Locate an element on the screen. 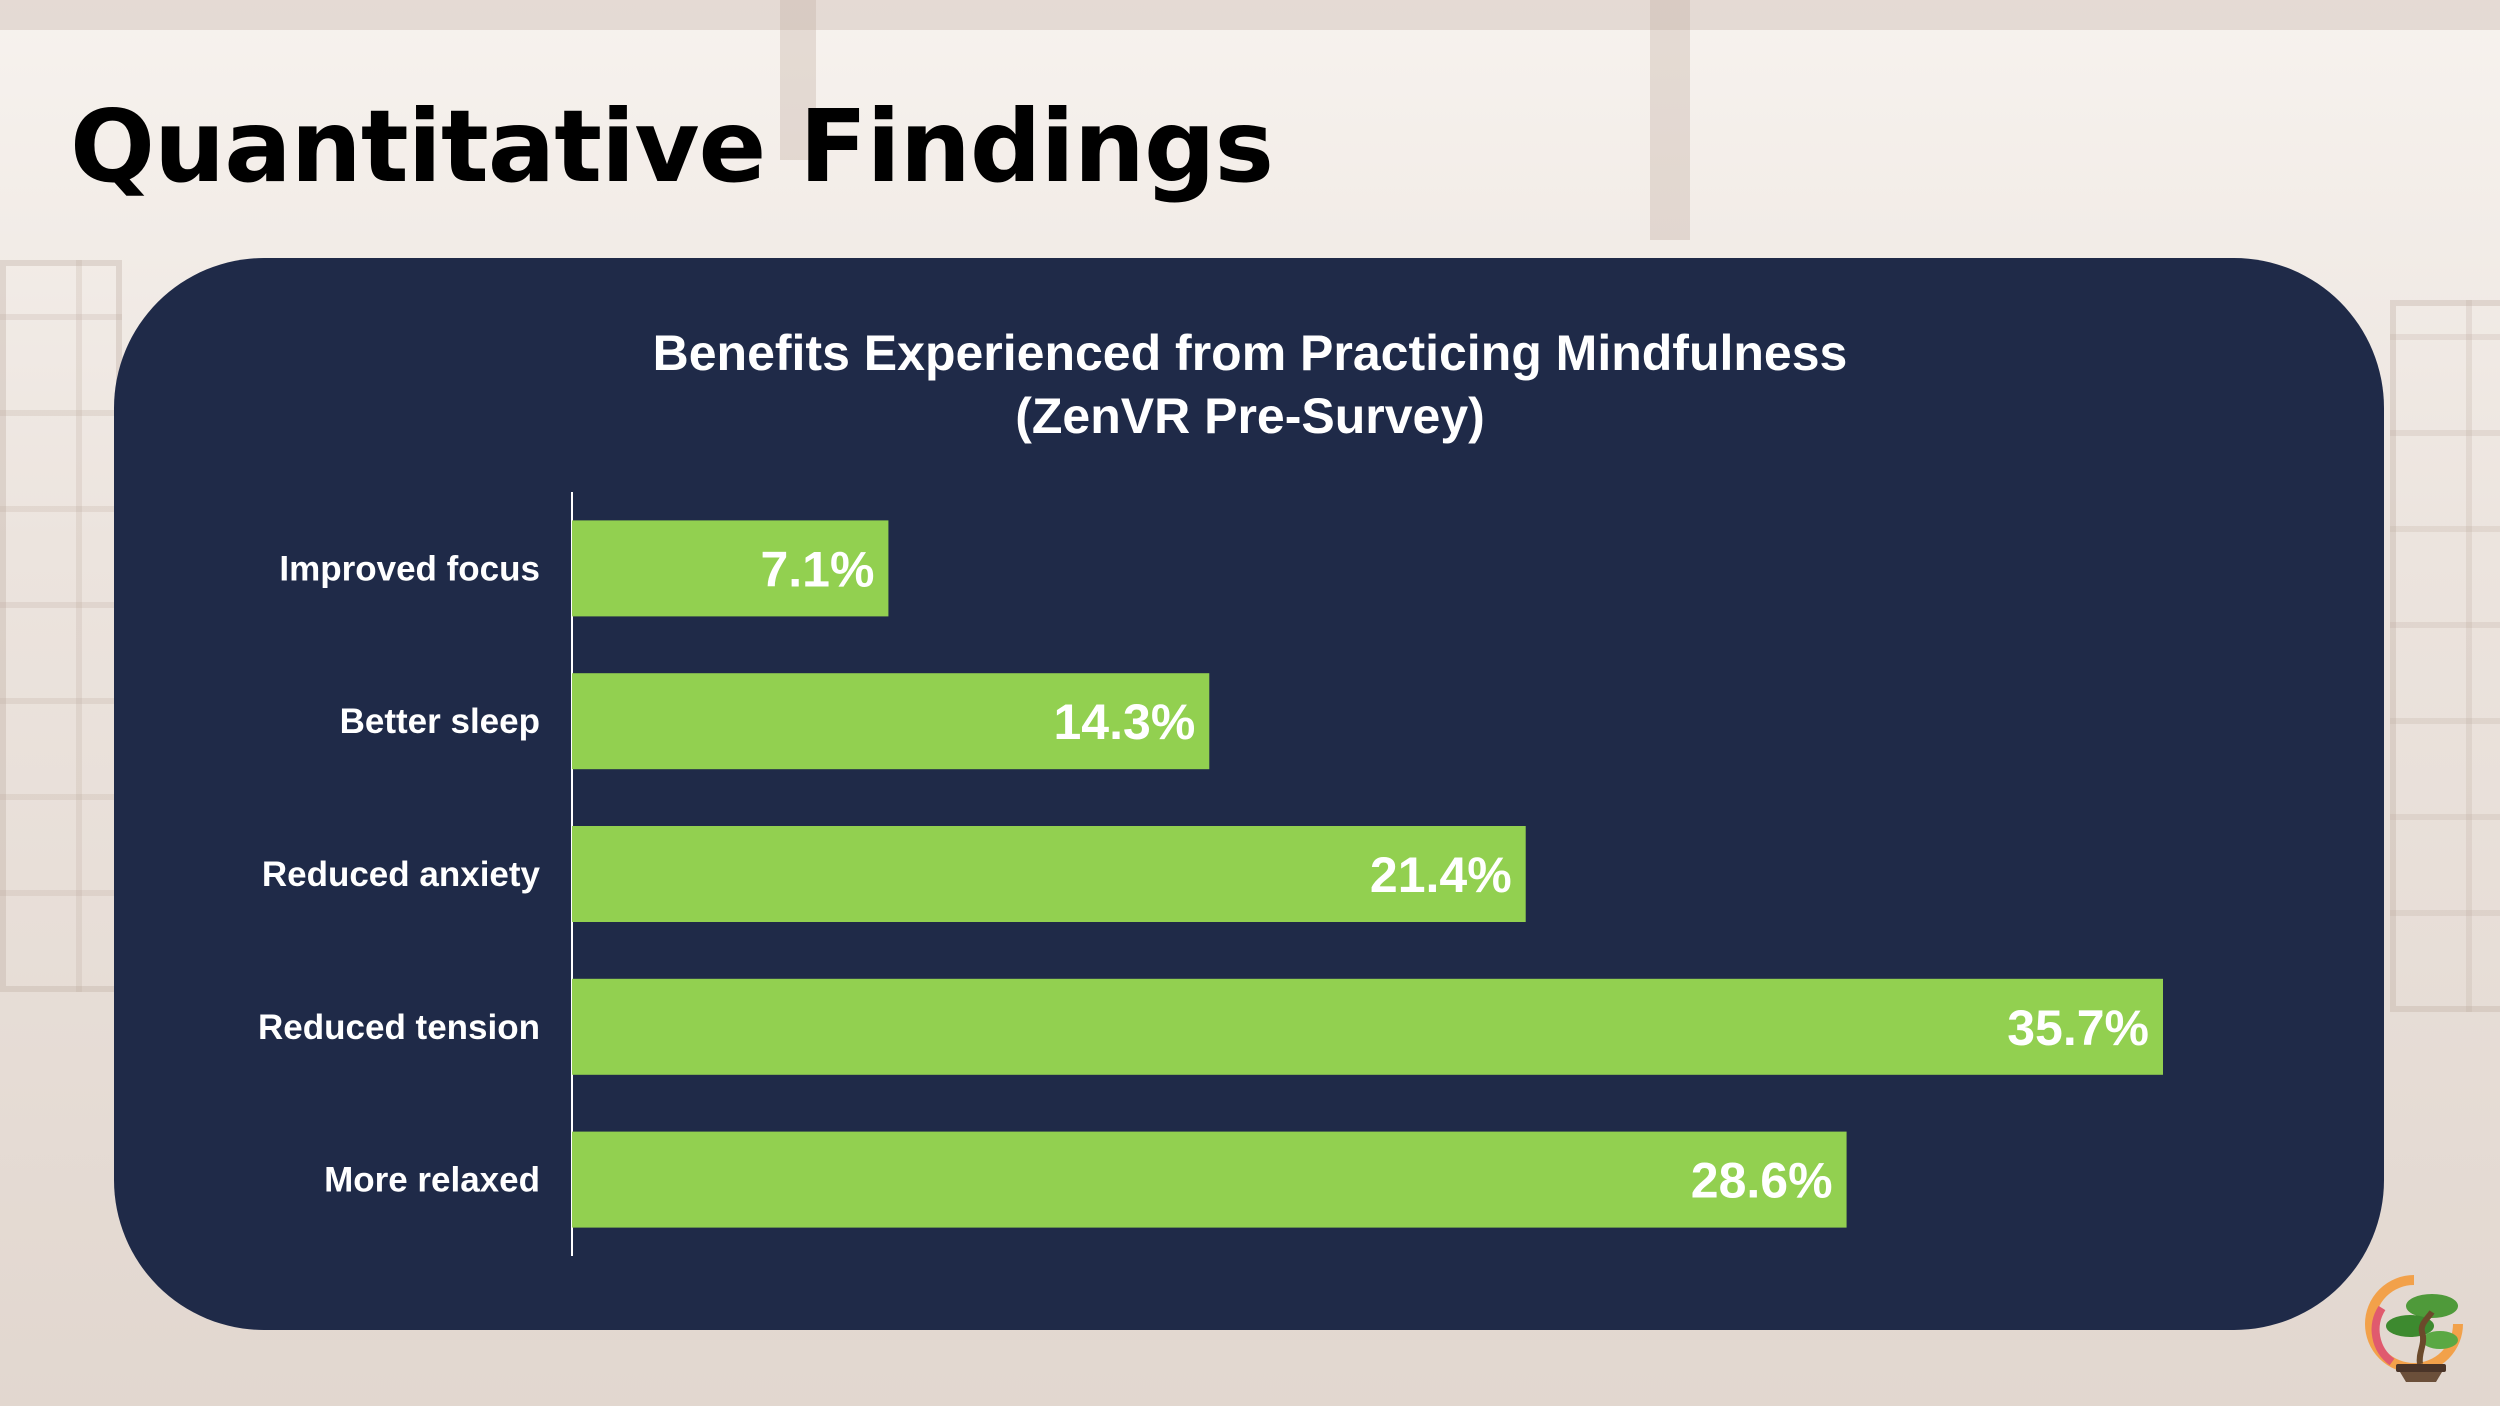 The width and height of the screenshot is (2500, 1406). data-label: 35.7% is located at coordinates (2078, 1028).